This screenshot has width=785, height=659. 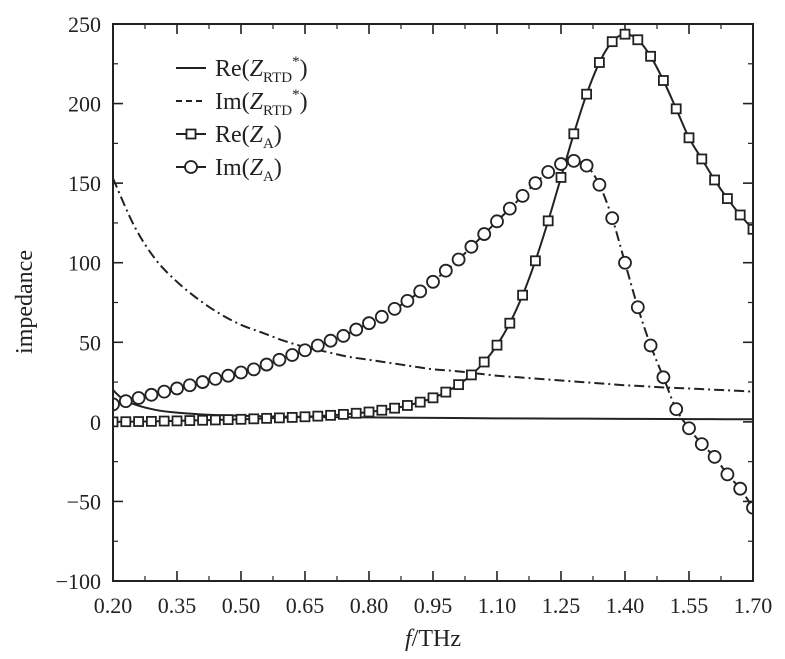 What do you see at coordinates (84, 104) in the screenshot?
I see `y-tick-label: 200` at bounding box center [84, 104].